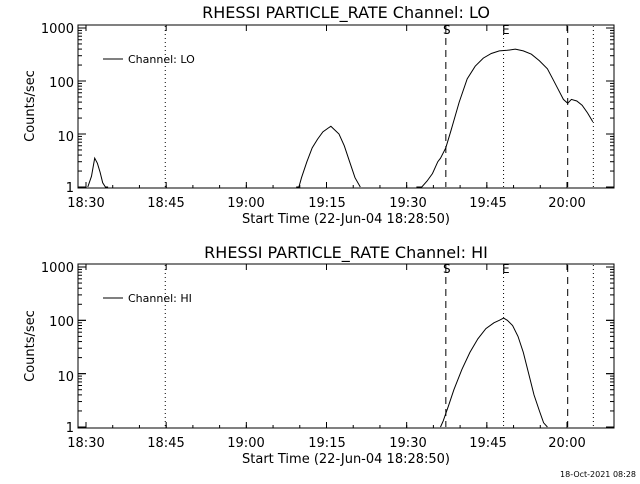 This screenshot has width=640, height=484. Describe the element at coordinates (407, 443) in the screenshot. I see `panel-hi-xtick-1930: 19:30` at that location.